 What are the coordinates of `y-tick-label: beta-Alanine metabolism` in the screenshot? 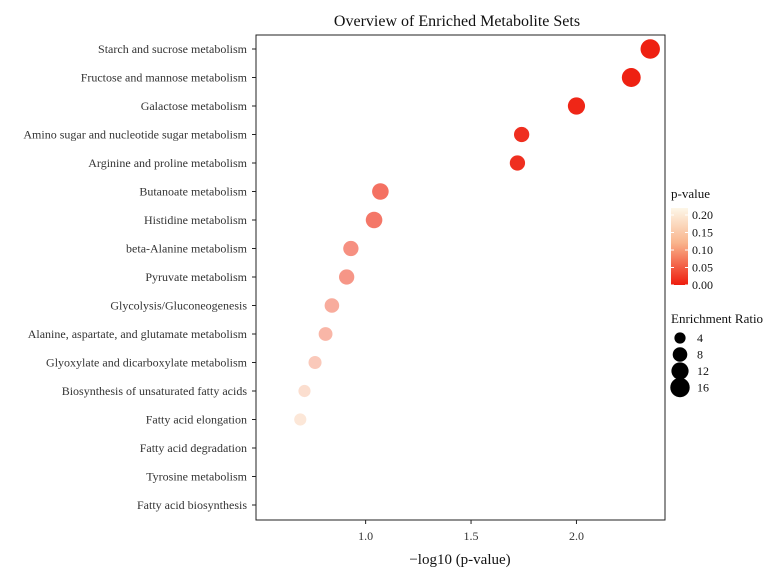 It's located at (187, 249).